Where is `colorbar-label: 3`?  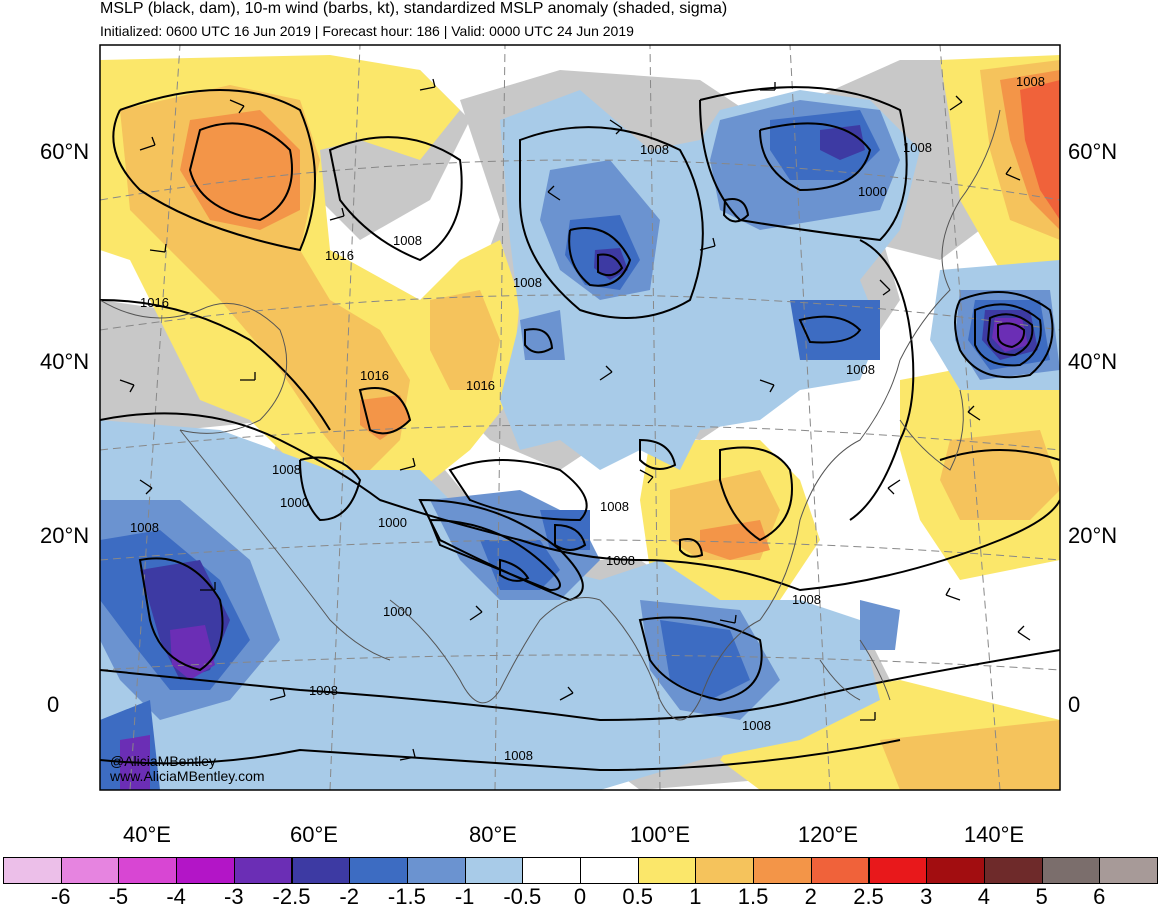
colorbar-label: 3 is located at coordinates (926, 896).